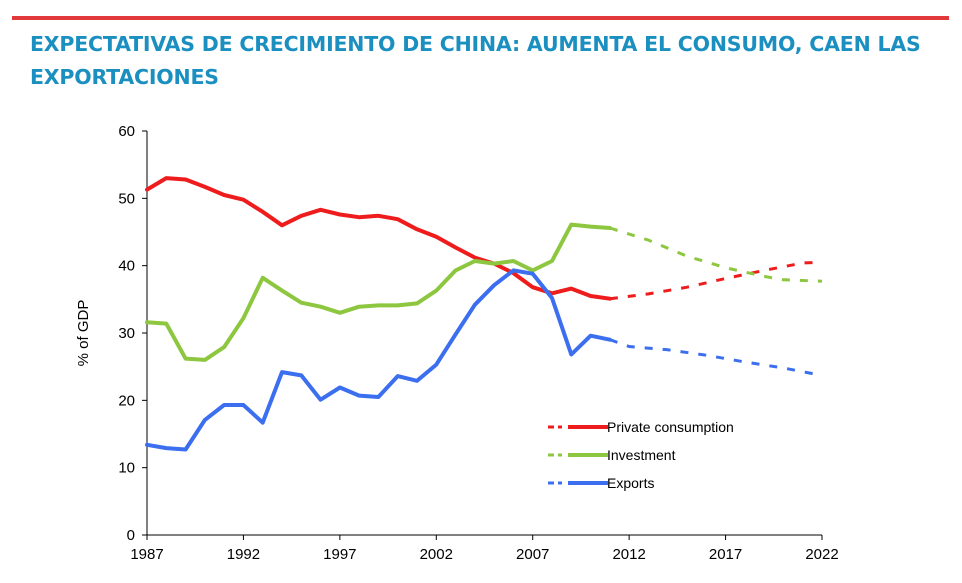 The width and height of the screenshot is (962, 583). Describe the element at coordinates (83, 333) in the screenshot. I see `y-axis-label: % of GDP` at that location.